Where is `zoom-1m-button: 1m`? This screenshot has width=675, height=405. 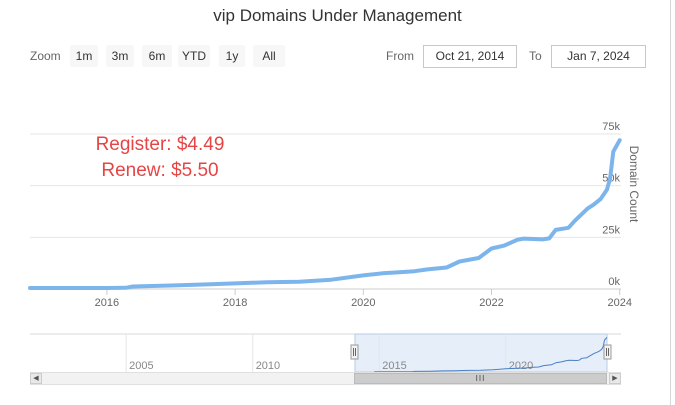
zoom-1m-button: 1m is located at coordinates (84, 56).